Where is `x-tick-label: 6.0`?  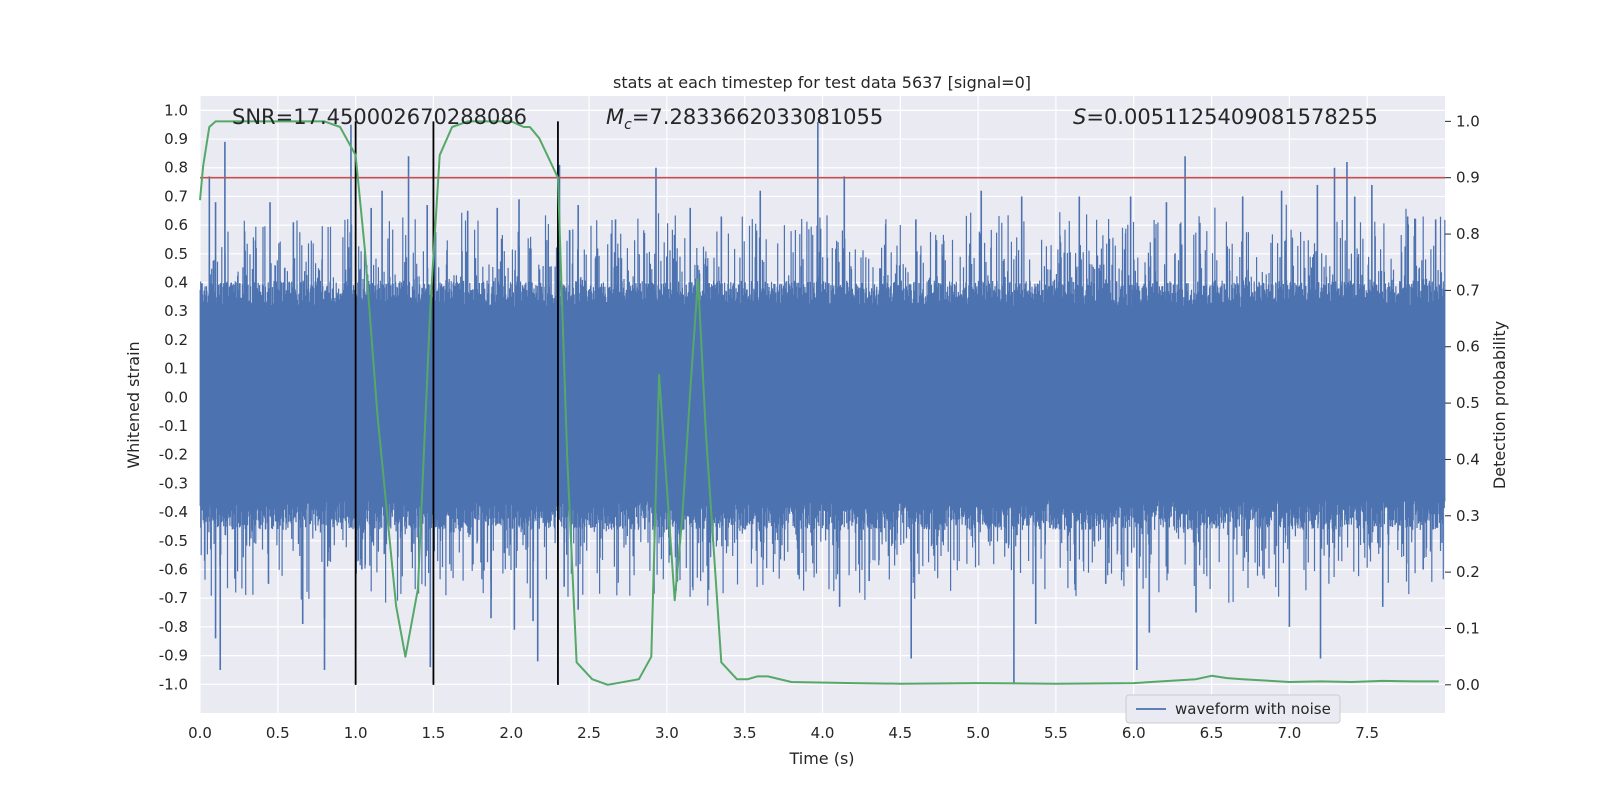
x-tick-label: 6.0 is located at coordinates (1134, 733).